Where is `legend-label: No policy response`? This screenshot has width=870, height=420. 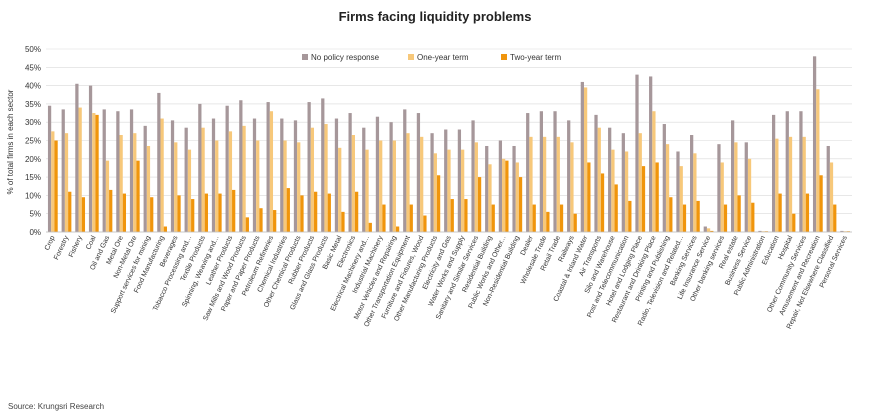 legend-label: No policy response is located at coordinates (345, 57).